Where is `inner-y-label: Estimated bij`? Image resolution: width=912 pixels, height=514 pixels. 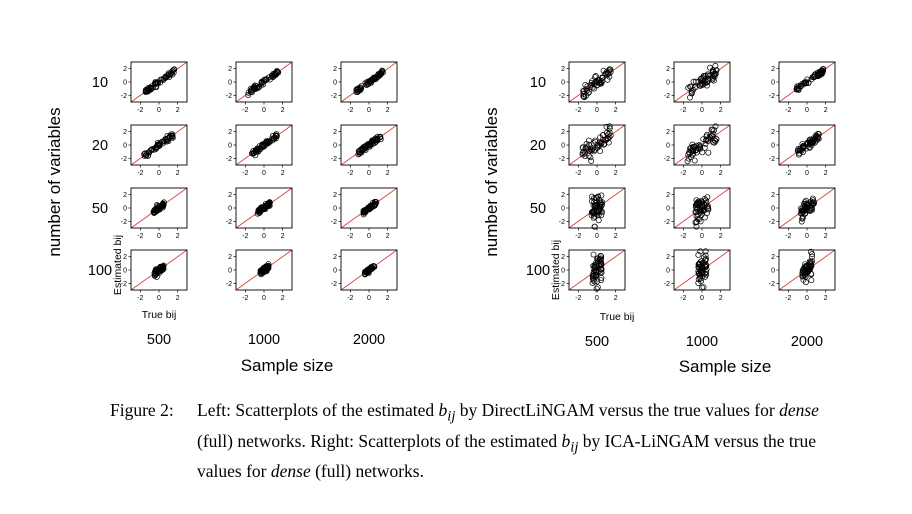 inner-y-label: Estimated bij is located at coordinates (556, 270).